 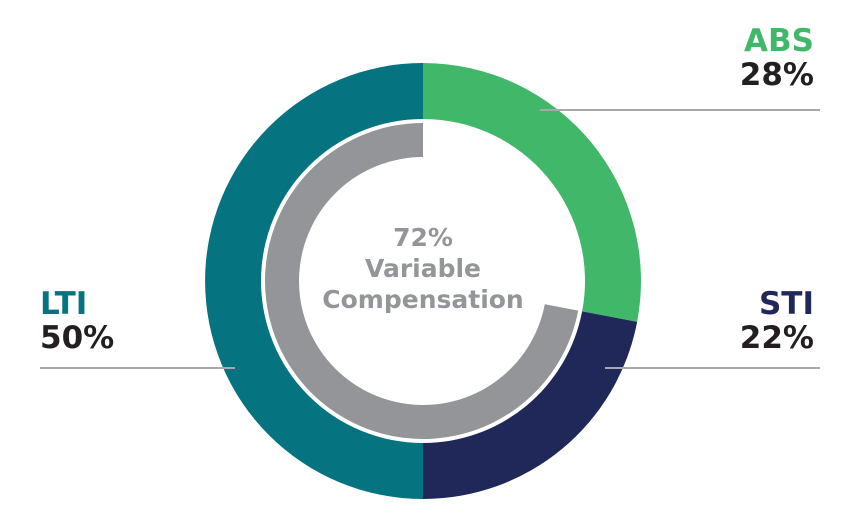 What do you see at coordinates (776, 75) in the screenshot?
I see `label-abs-value: 28%` at bounding box center [776, 75].